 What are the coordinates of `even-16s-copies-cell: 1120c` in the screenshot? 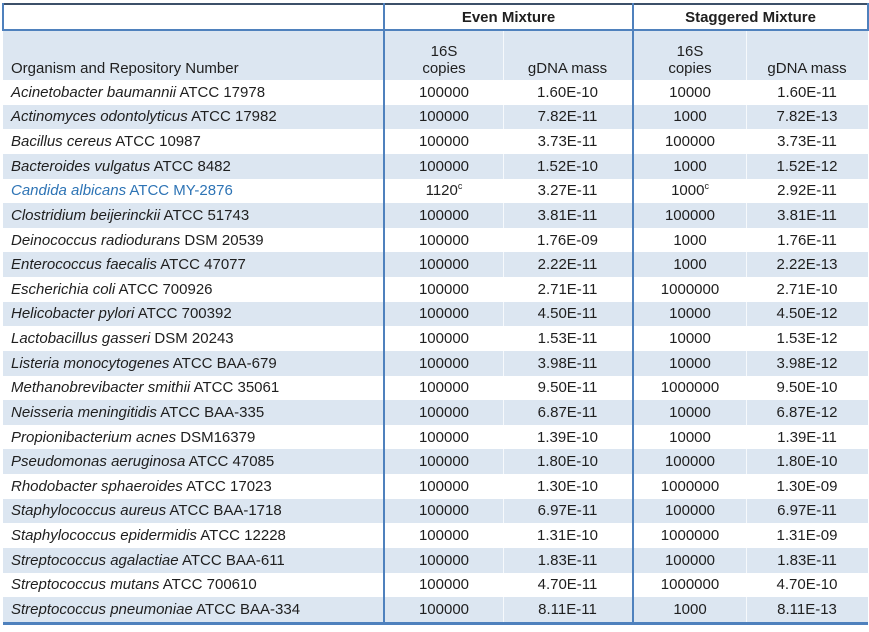 It's located at (443, 191).